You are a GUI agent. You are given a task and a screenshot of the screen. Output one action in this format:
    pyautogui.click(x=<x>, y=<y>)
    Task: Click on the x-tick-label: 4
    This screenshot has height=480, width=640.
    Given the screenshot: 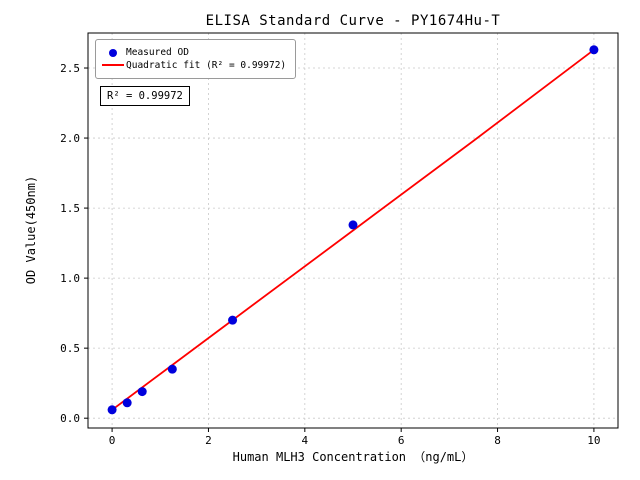 What is the action you would take?
    pyautogui.click(x=305, y=440)
    